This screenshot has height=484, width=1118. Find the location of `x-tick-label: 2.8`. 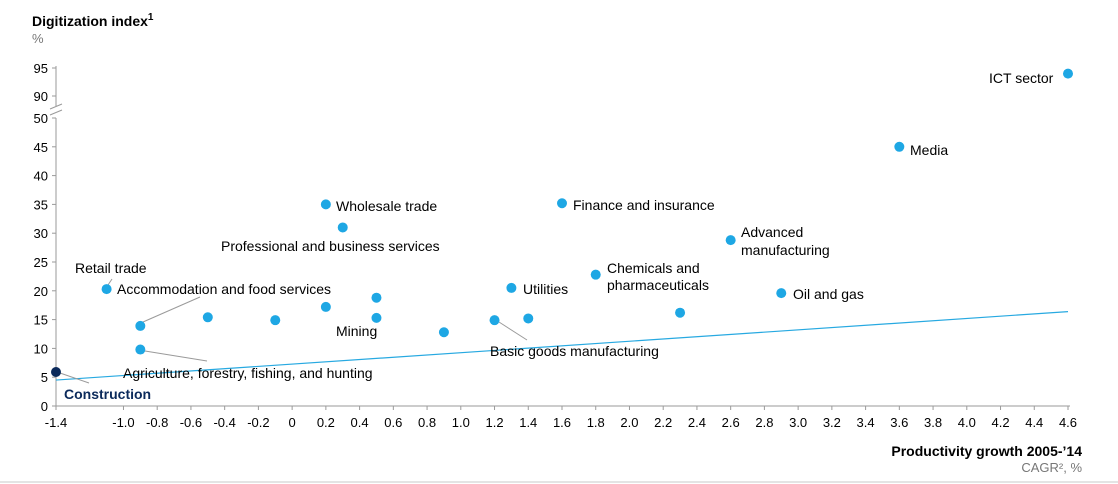

x-tick-label: 2.8 is located at coordinates (764, 422).